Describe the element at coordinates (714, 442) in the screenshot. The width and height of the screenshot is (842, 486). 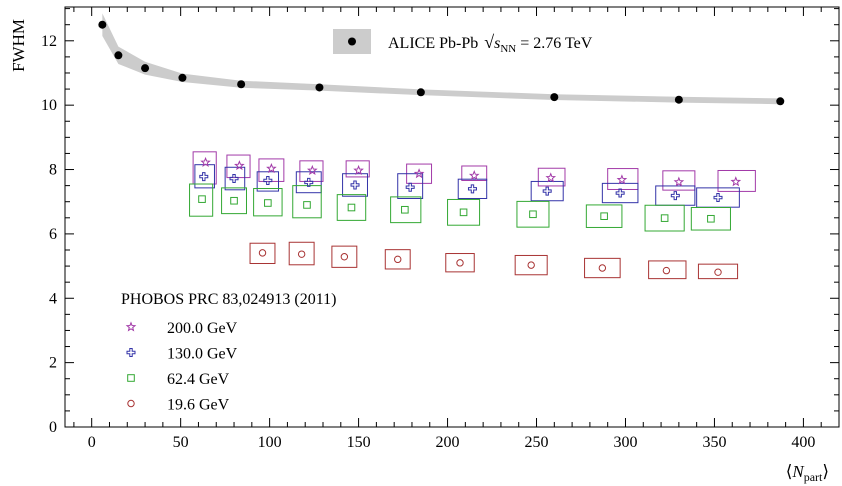
I see `x-tick-label: 350` at that location.